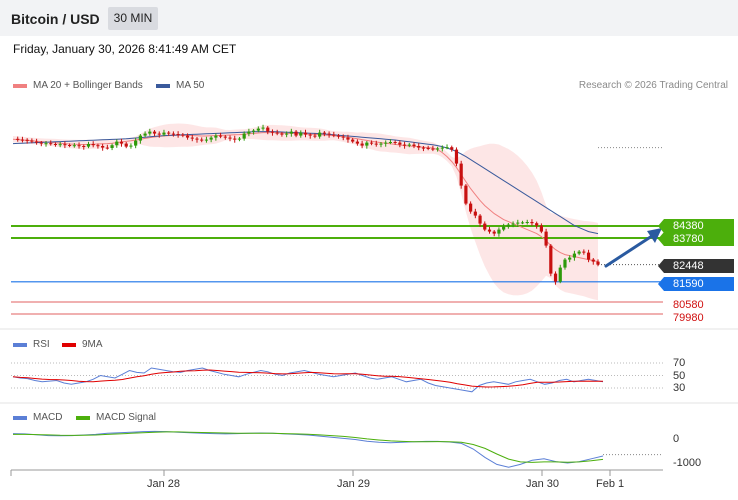 The image size is (738, 500). I want to click on copyright: Research © 2026 Trading Central, so click(653, 85).